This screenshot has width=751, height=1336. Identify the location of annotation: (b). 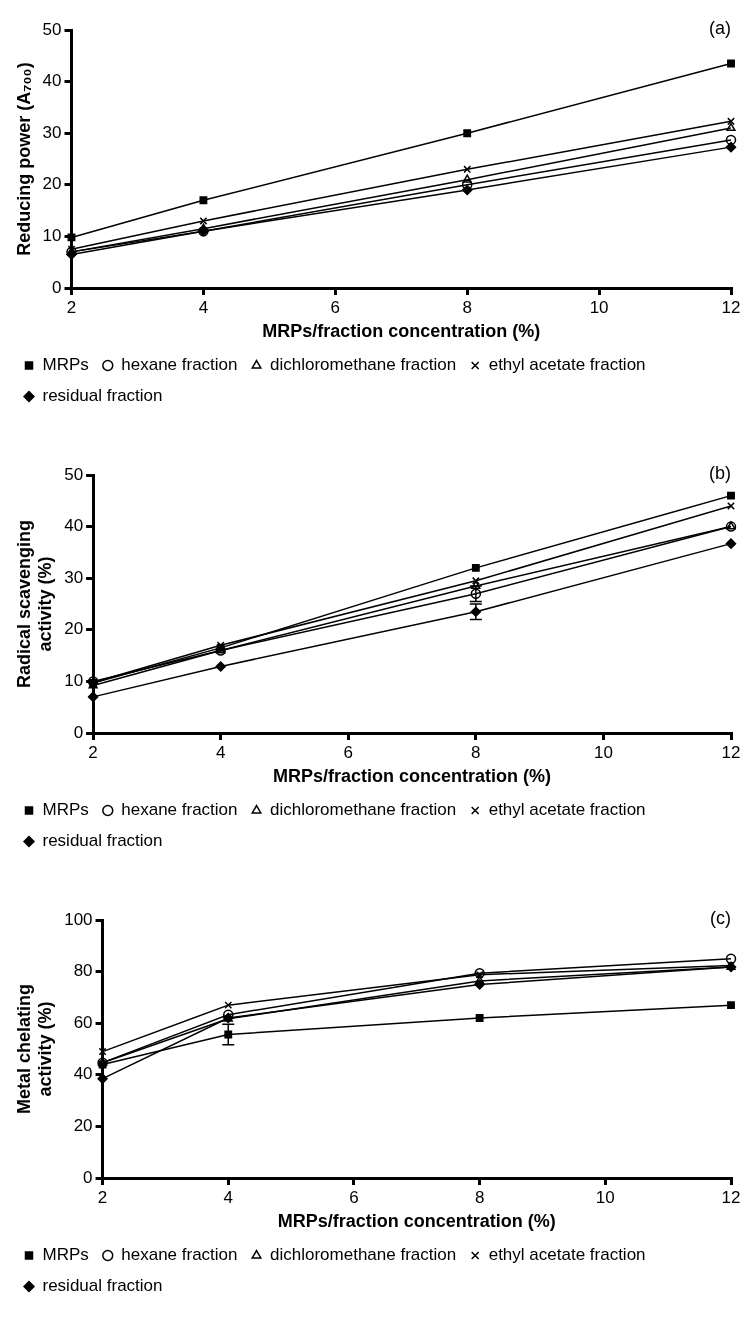
(720, 472).